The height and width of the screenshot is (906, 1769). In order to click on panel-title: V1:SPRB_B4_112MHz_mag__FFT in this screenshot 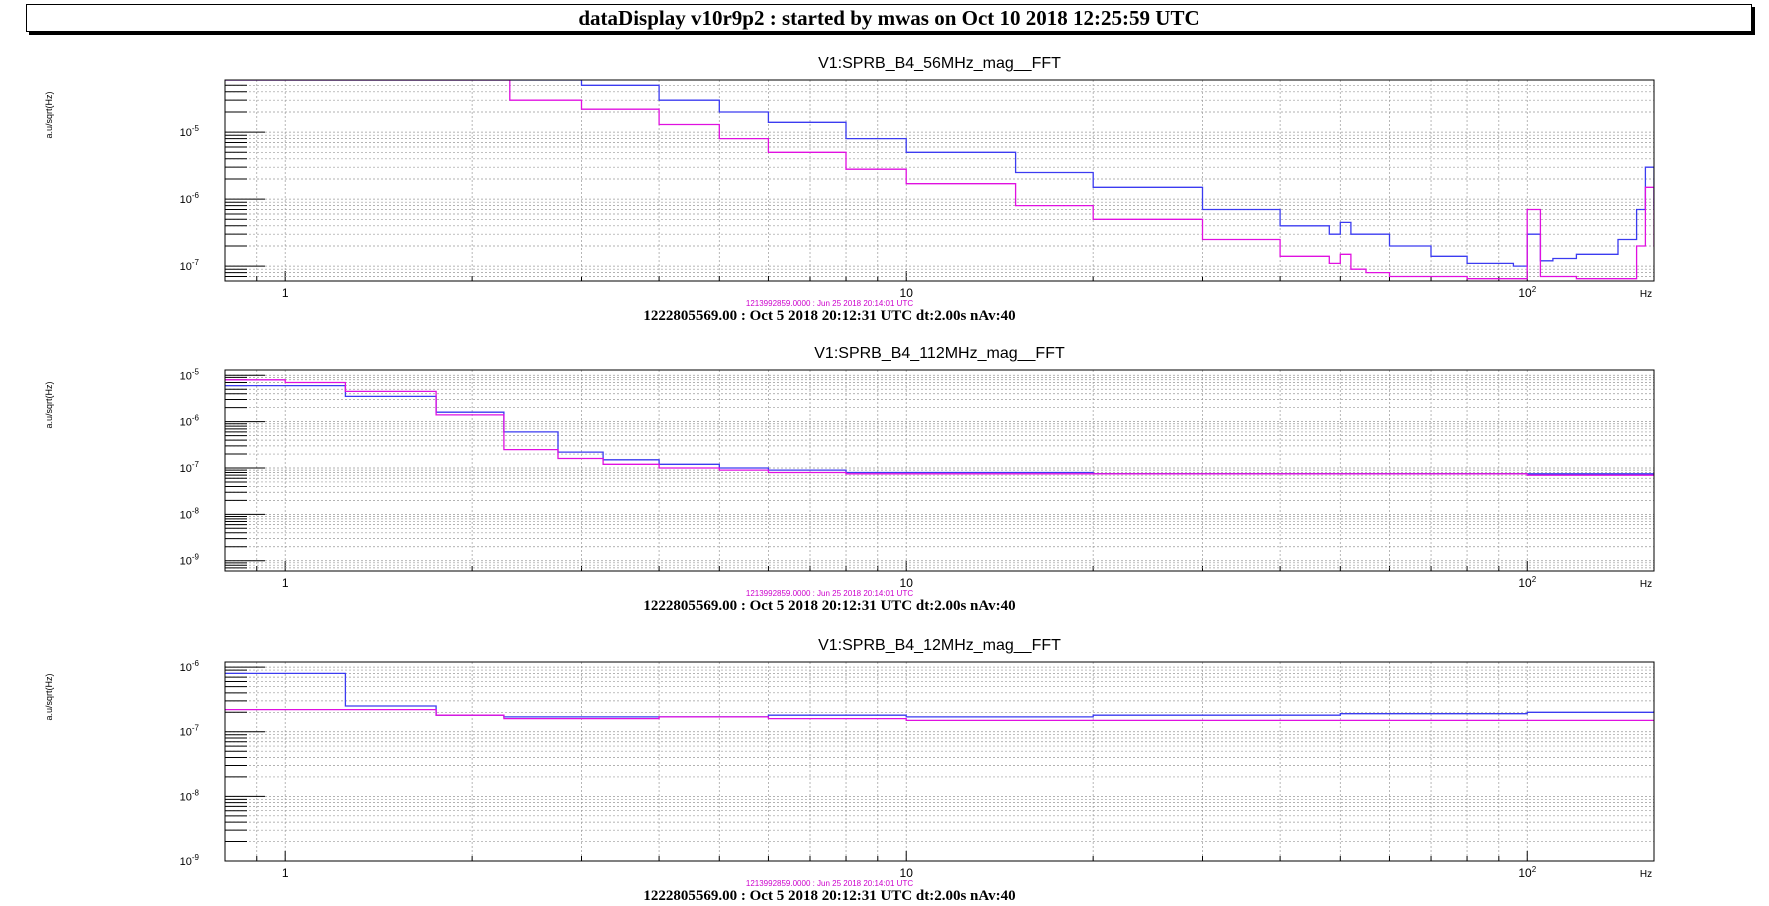, I will do `click(939, 353)`.